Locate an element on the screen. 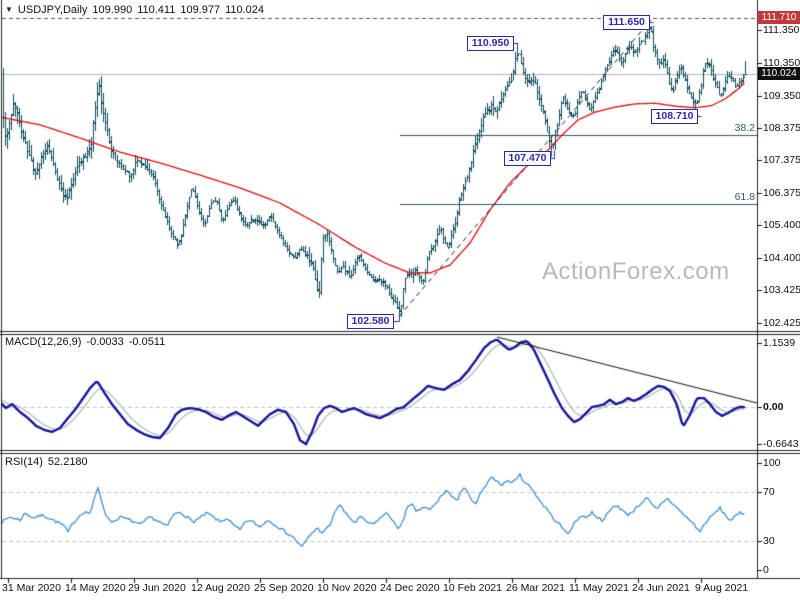  watermark: ActionForex.com is located at coordinates (636, 271).